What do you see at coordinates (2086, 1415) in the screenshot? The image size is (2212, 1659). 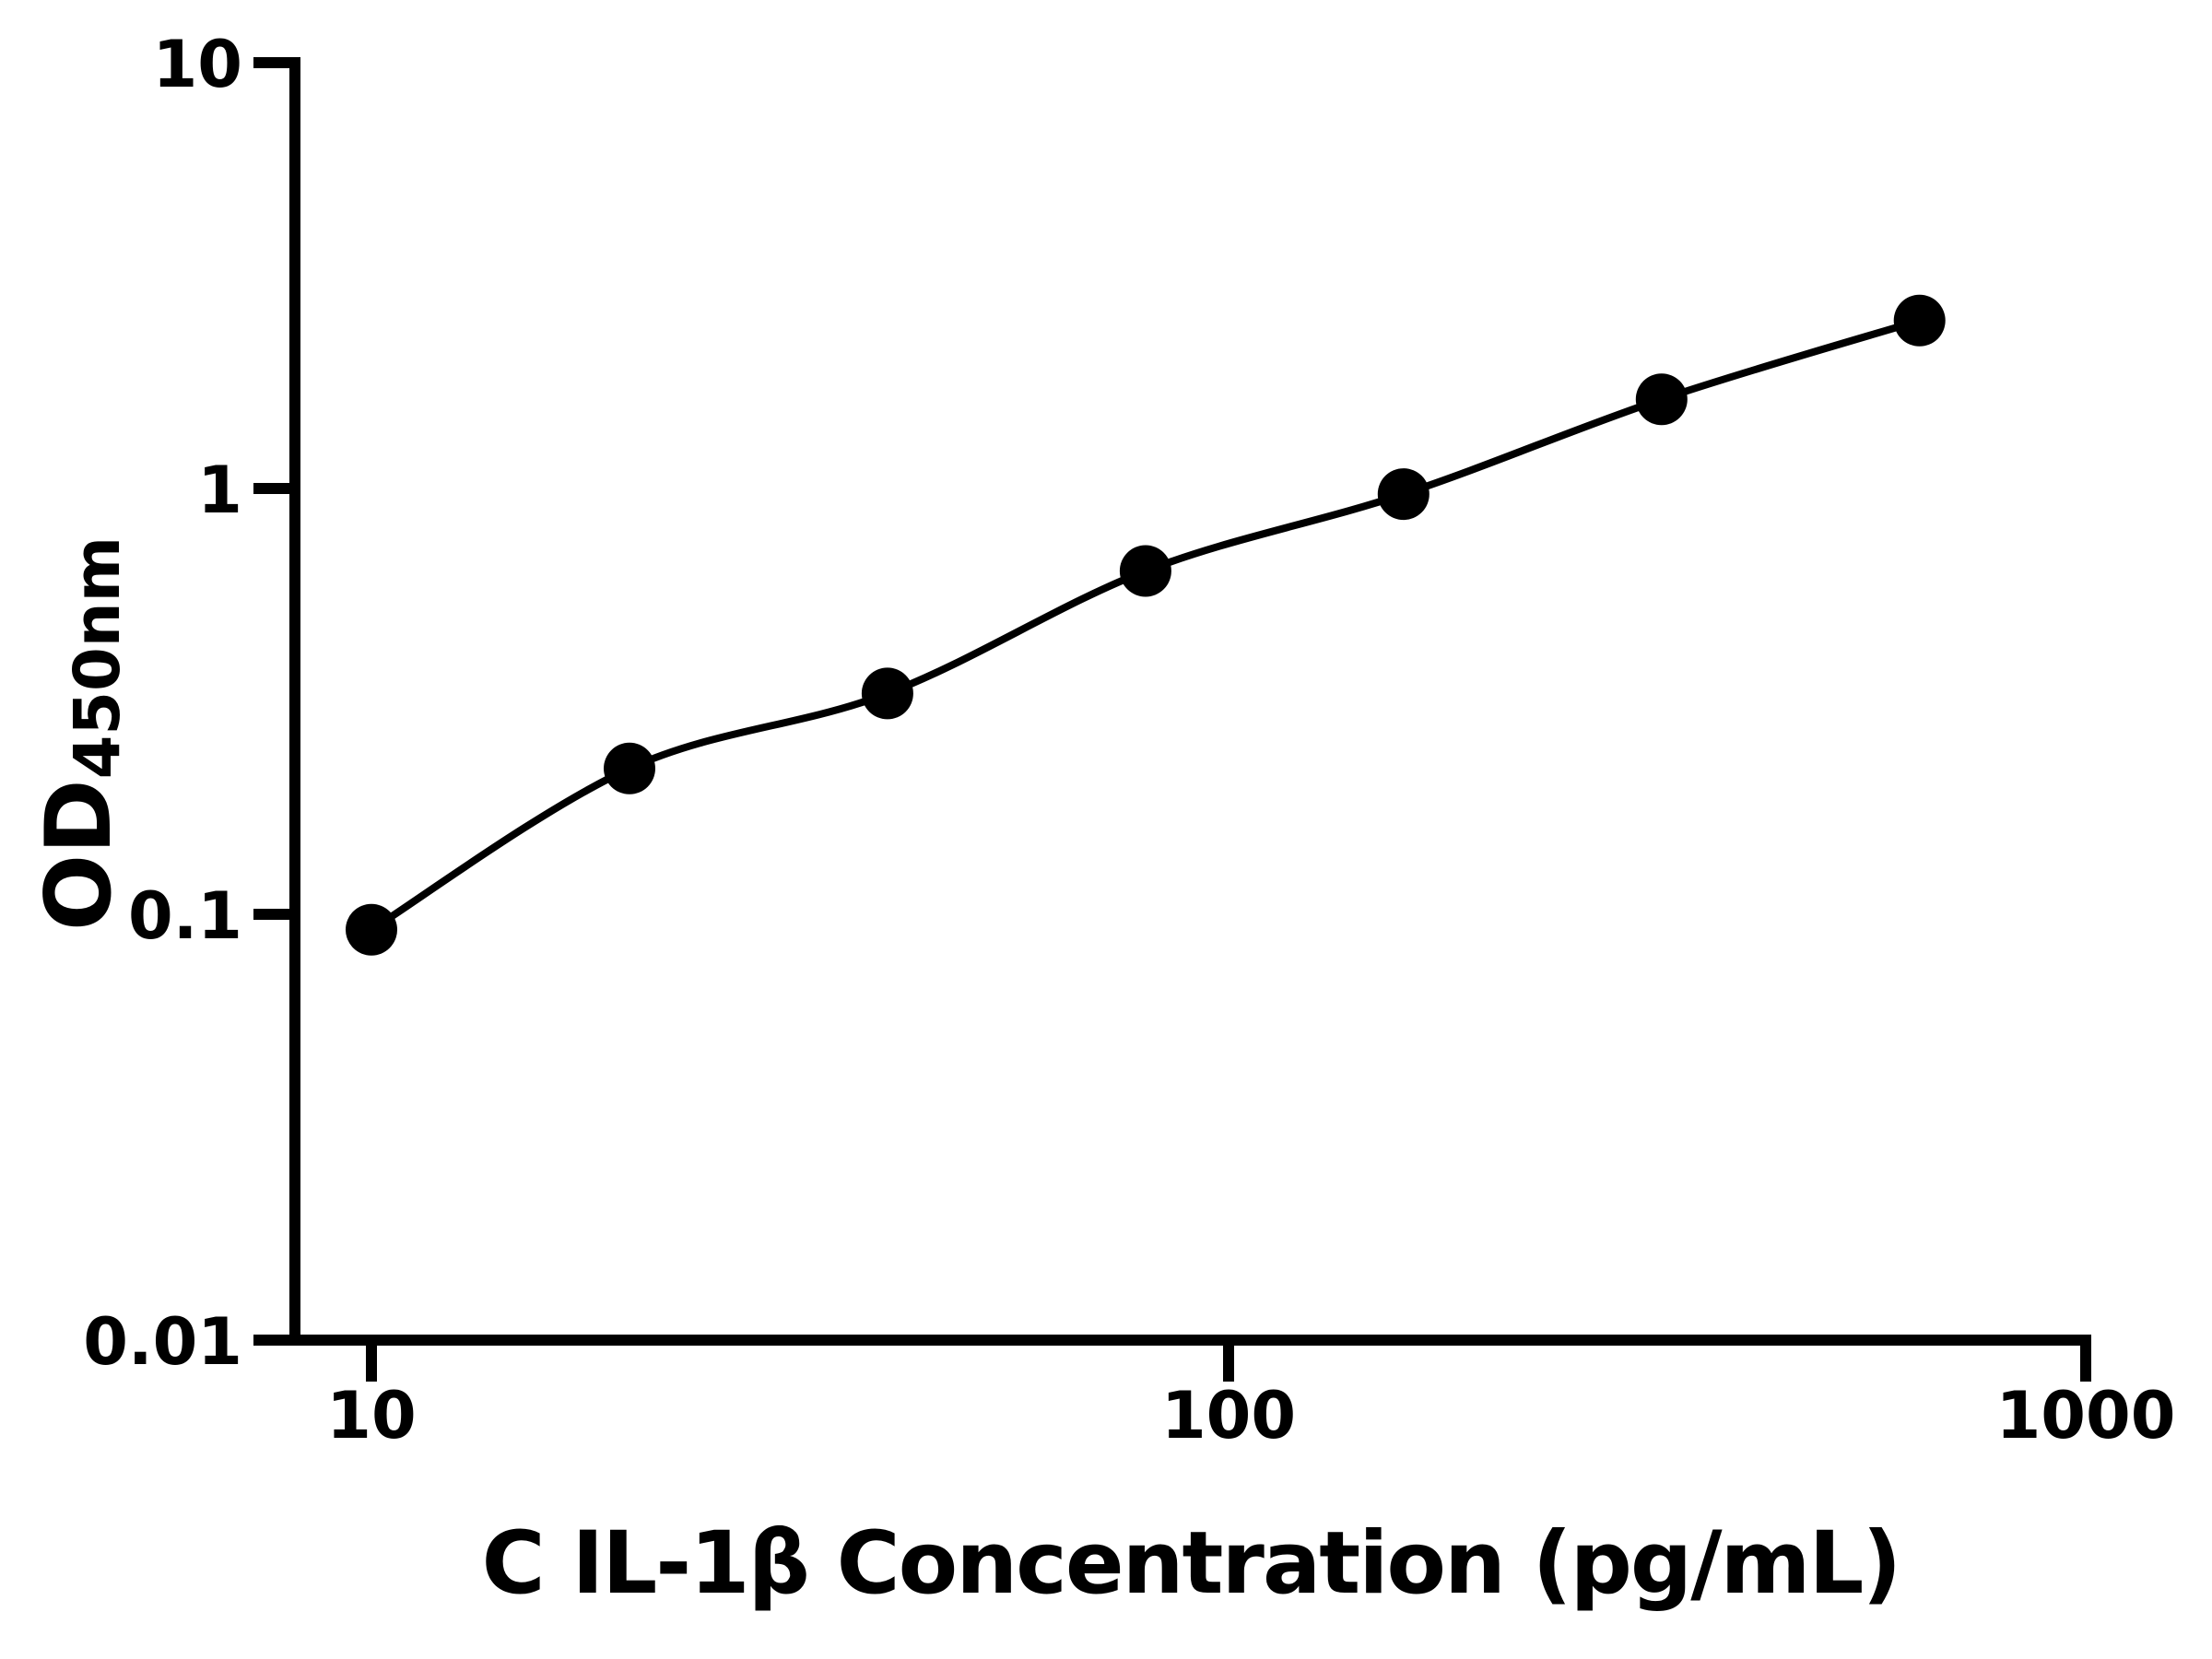 I see `x-tick-label: 1000` at bounding box center [2086, 1415].